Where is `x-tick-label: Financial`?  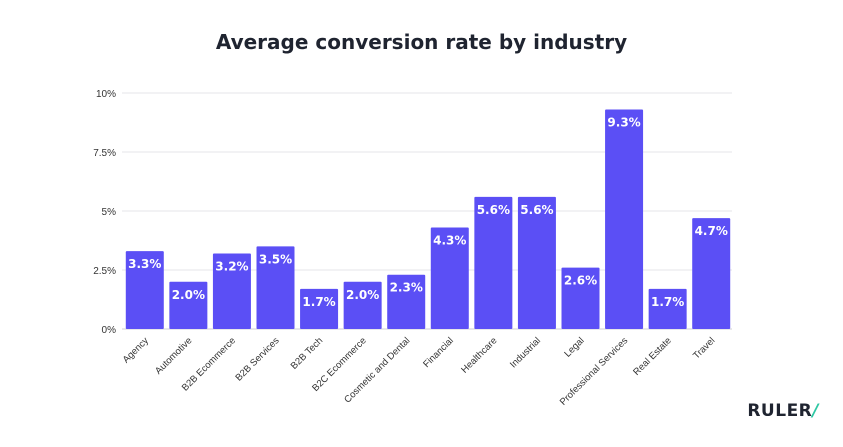
x-tick-label: Financial is located at coordinates (438, 352).